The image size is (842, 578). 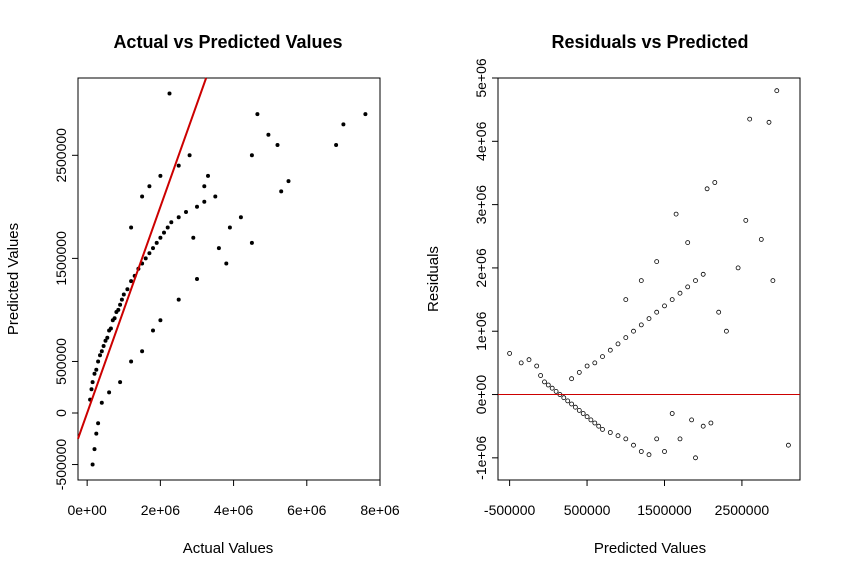 I want to click on reference-line, so click(x=142, y=258).